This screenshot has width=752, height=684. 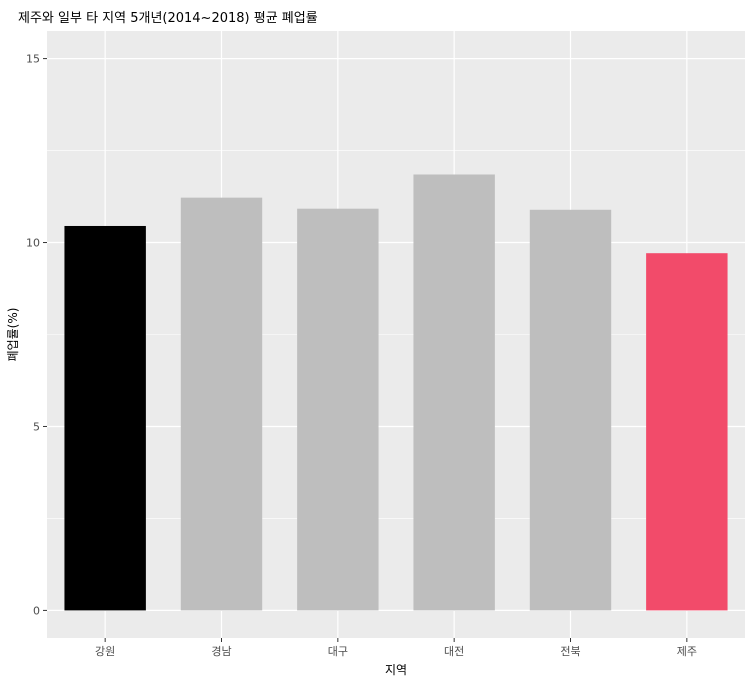 What do you see at coordinates (221, 404) in the screenshot?
I see `bar-경남` at bounding box center [221, 404].